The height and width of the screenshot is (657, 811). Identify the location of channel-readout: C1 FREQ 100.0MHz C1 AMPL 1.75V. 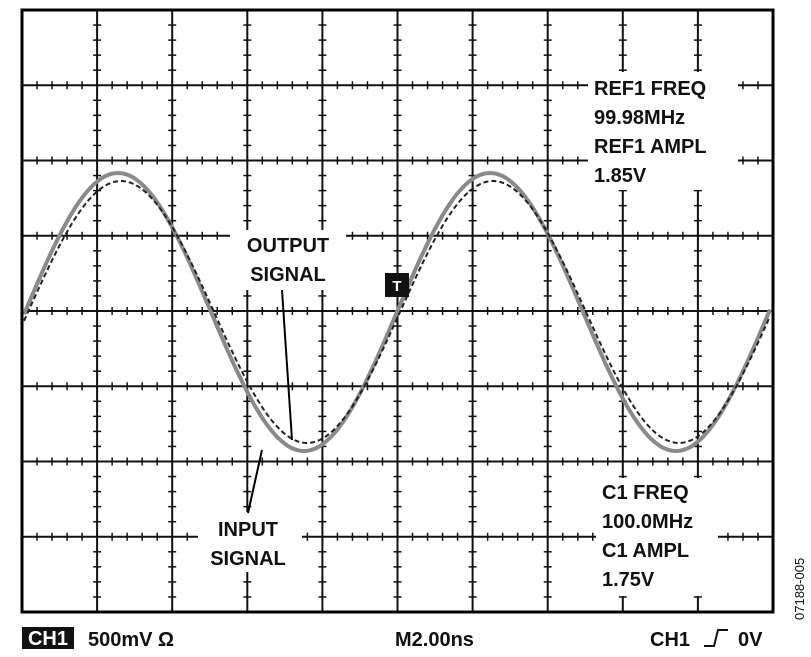
(647, 536).